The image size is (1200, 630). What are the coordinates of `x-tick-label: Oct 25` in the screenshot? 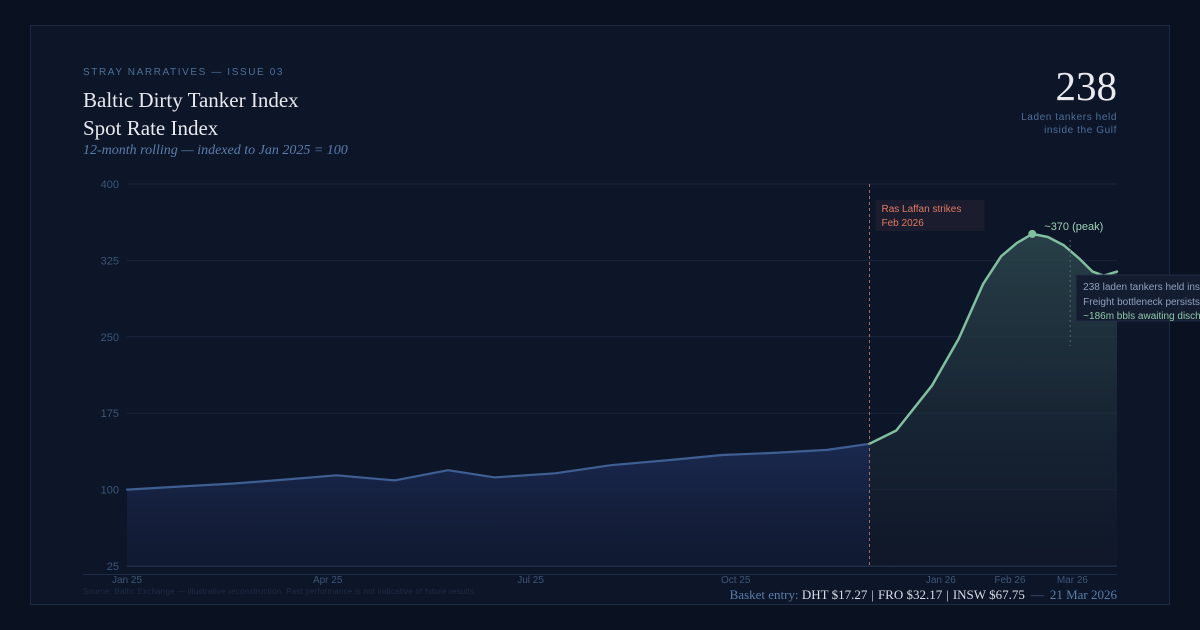 It's located at (736, 580).